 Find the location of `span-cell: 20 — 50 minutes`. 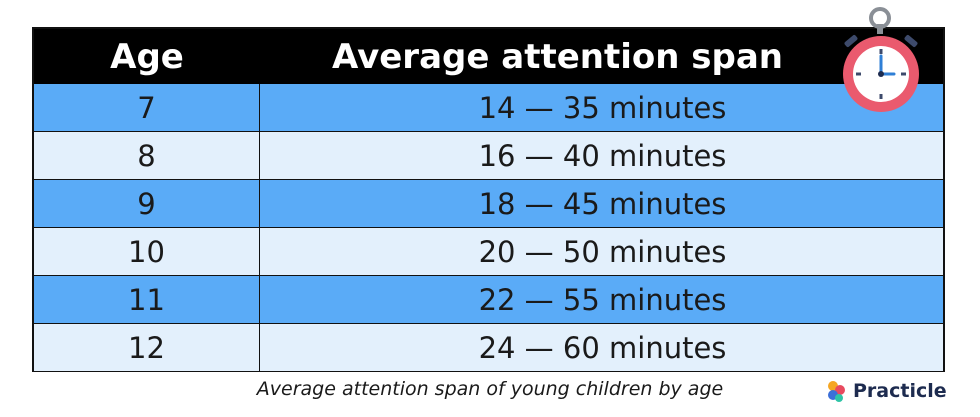

span-cell: 20 — 50 minutes is located at coordinates (602, 251).